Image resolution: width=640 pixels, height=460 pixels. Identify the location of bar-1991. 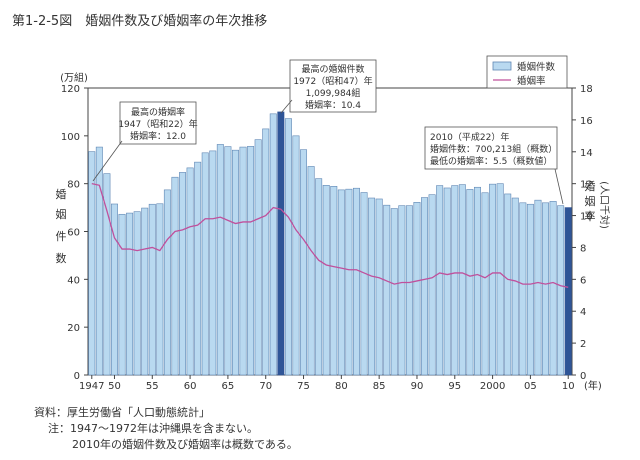
(425, 286).